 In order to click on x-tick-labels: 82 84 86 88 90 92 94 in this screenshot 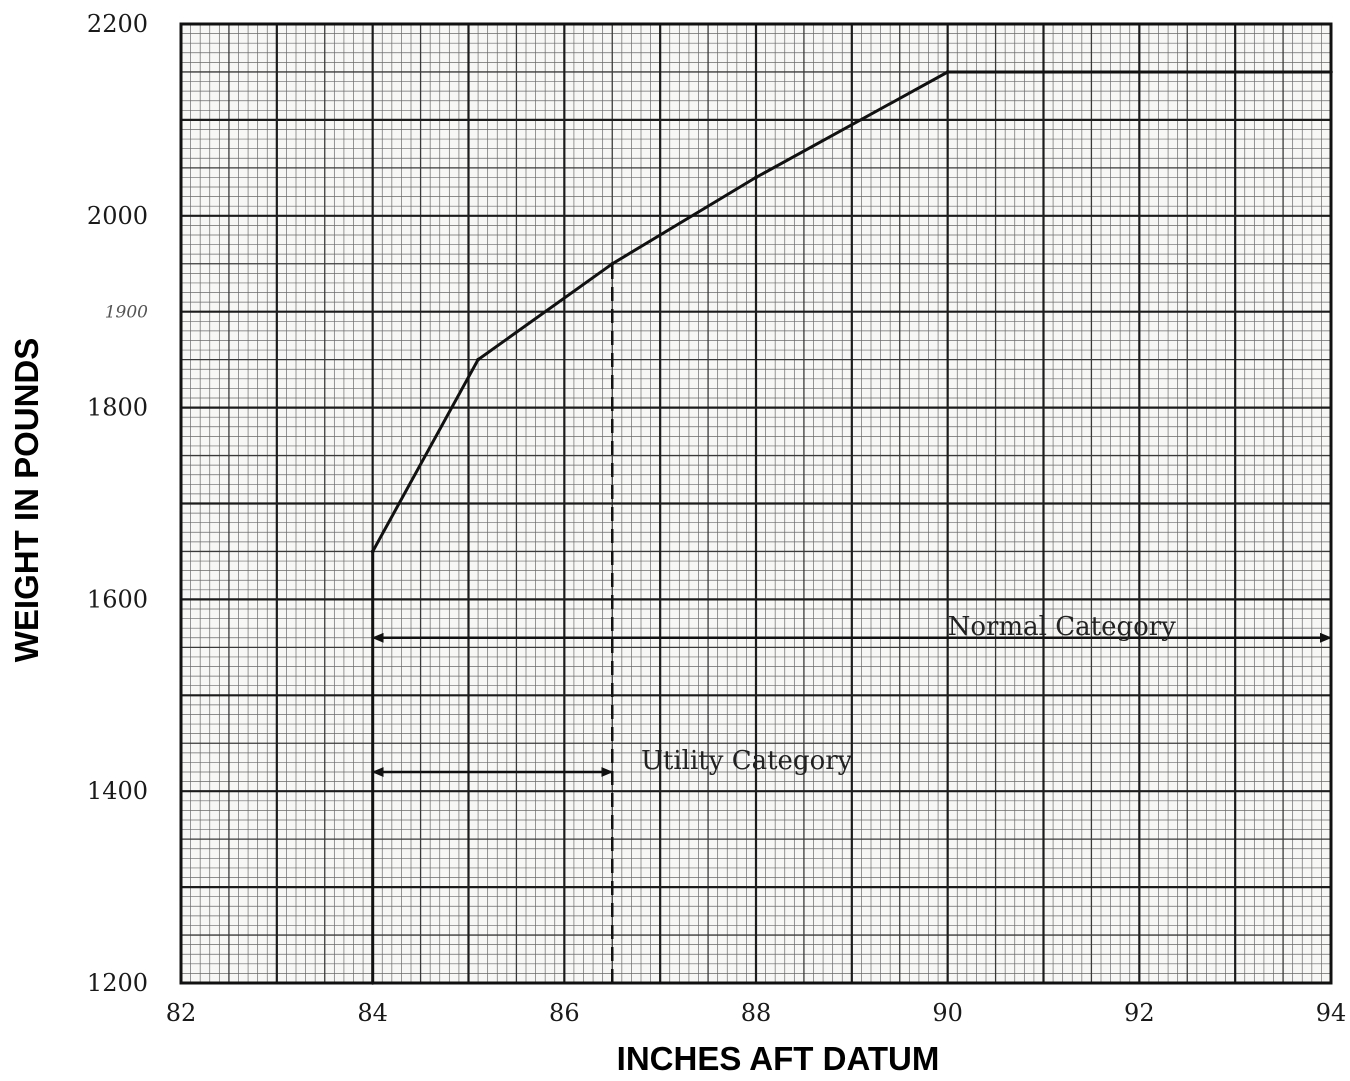, I will do `click(756, 1013)`.